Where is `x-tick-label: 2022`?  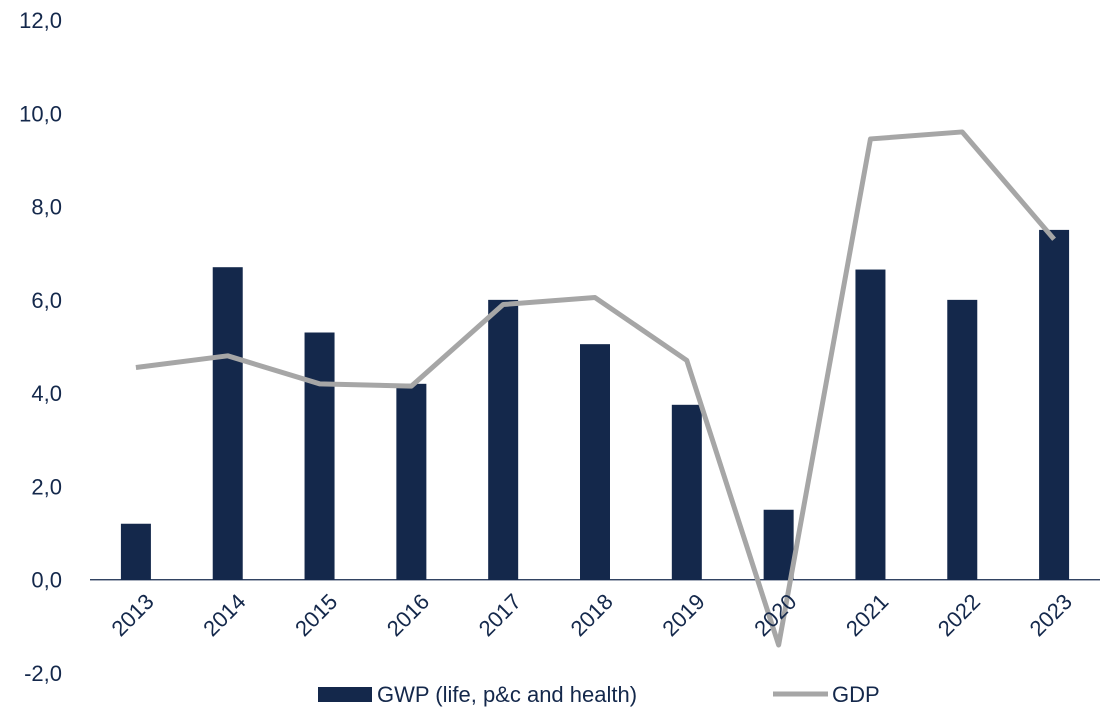
x-tick-label: 2022 is located at coordinates (959, 615).